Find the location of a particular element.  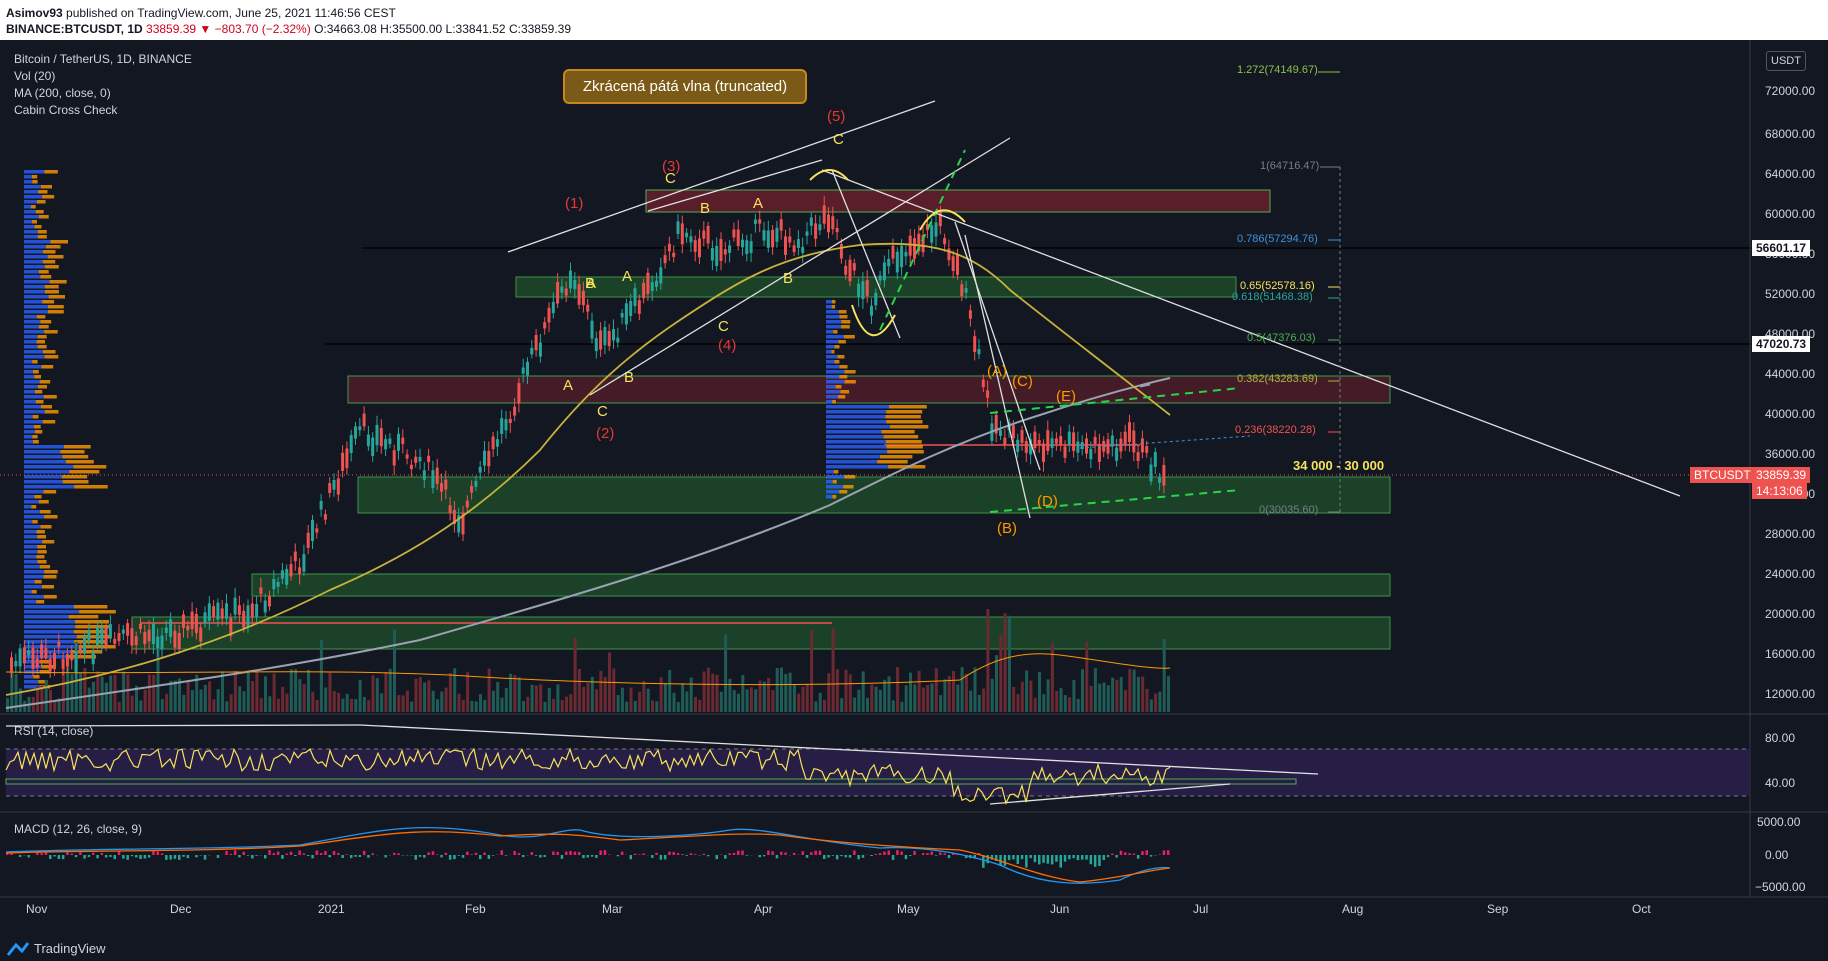

price-tick: 44000.00 is located at coordinates (1790, 374).